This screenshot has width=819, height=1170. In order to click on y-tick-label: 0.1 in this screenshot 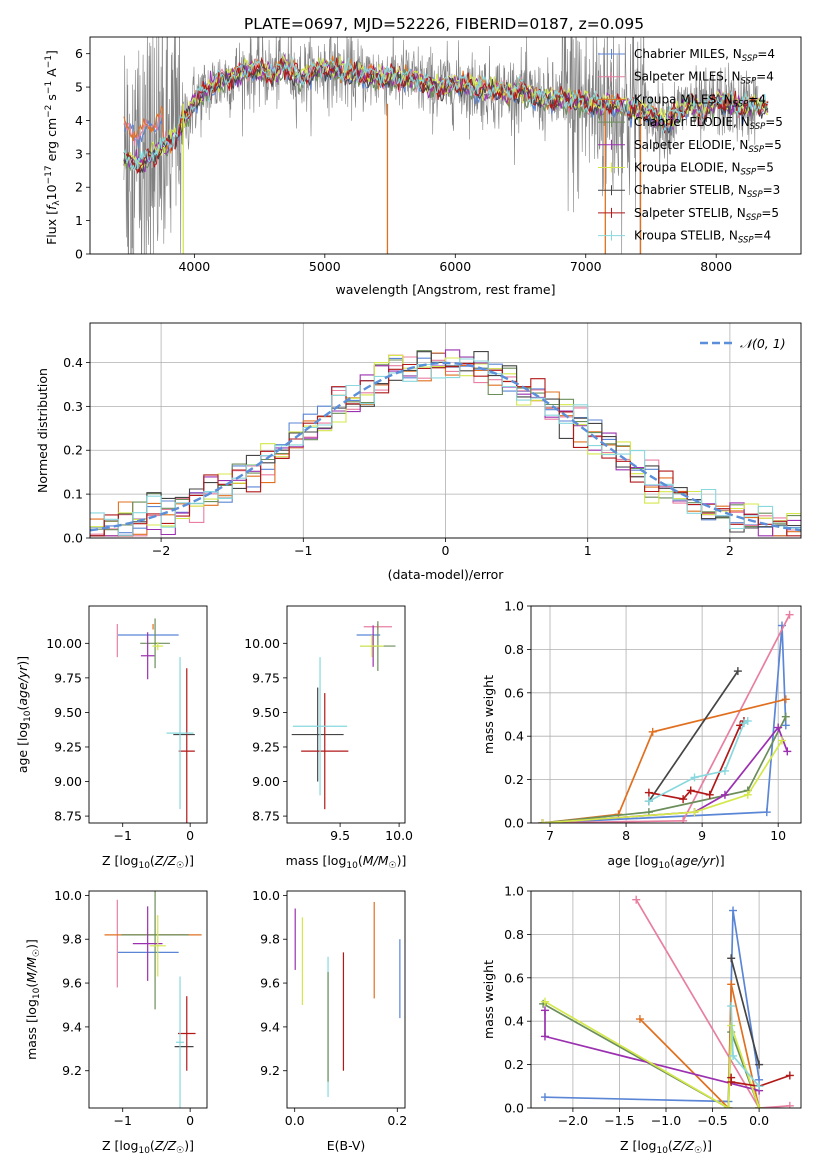, I will do `click(73, 494)`.